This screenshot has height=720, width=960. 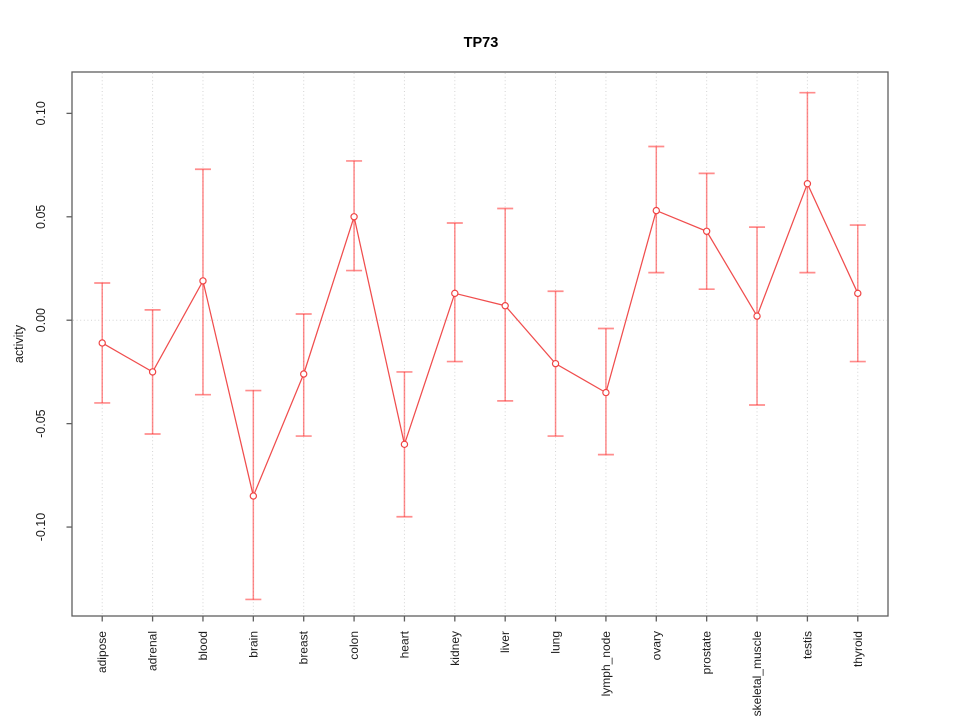 What do you see at coordinates (555, 363) in the screenshot?
I see `data-point-lung` at bounding box center [555, 363].